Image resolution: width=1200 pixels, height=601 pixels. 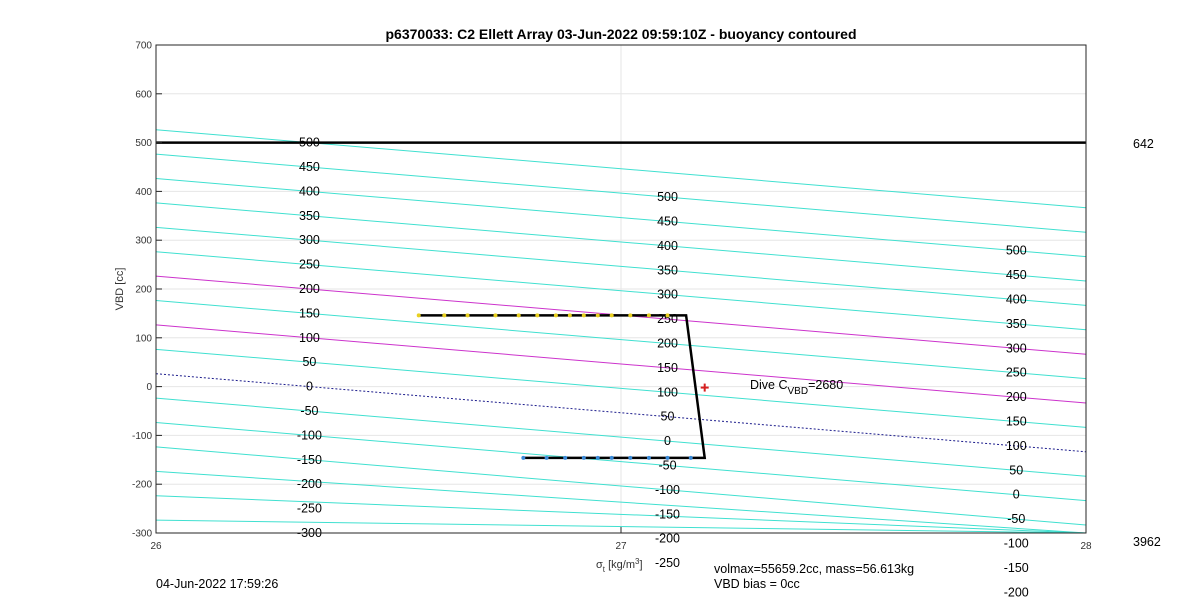 What do you see at coordinates (621, 539) in the screenshot?
I see `x-axis-ticks: 26 27 28` at bounding box center [621, 539].